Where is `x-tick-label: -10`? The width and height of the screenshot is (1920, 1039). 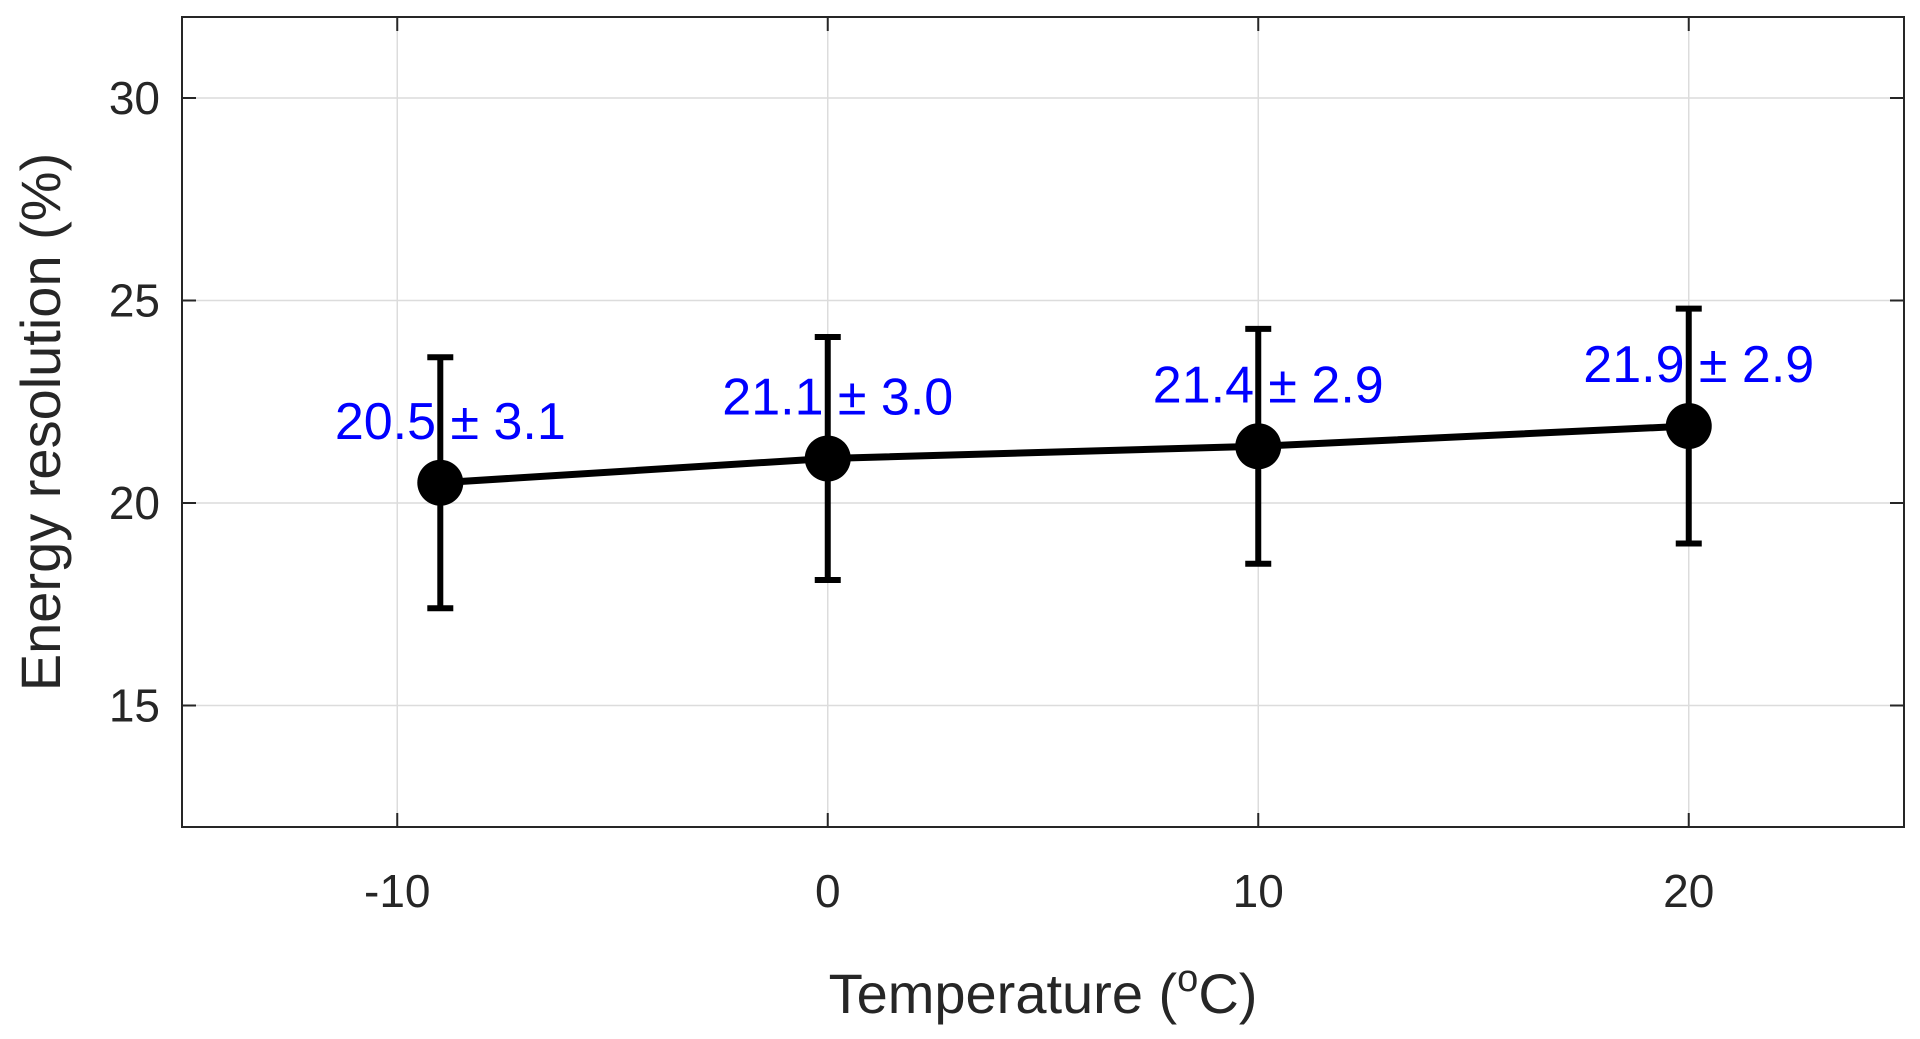 x-tick-label: -10 is located at coordinates (397, 891).